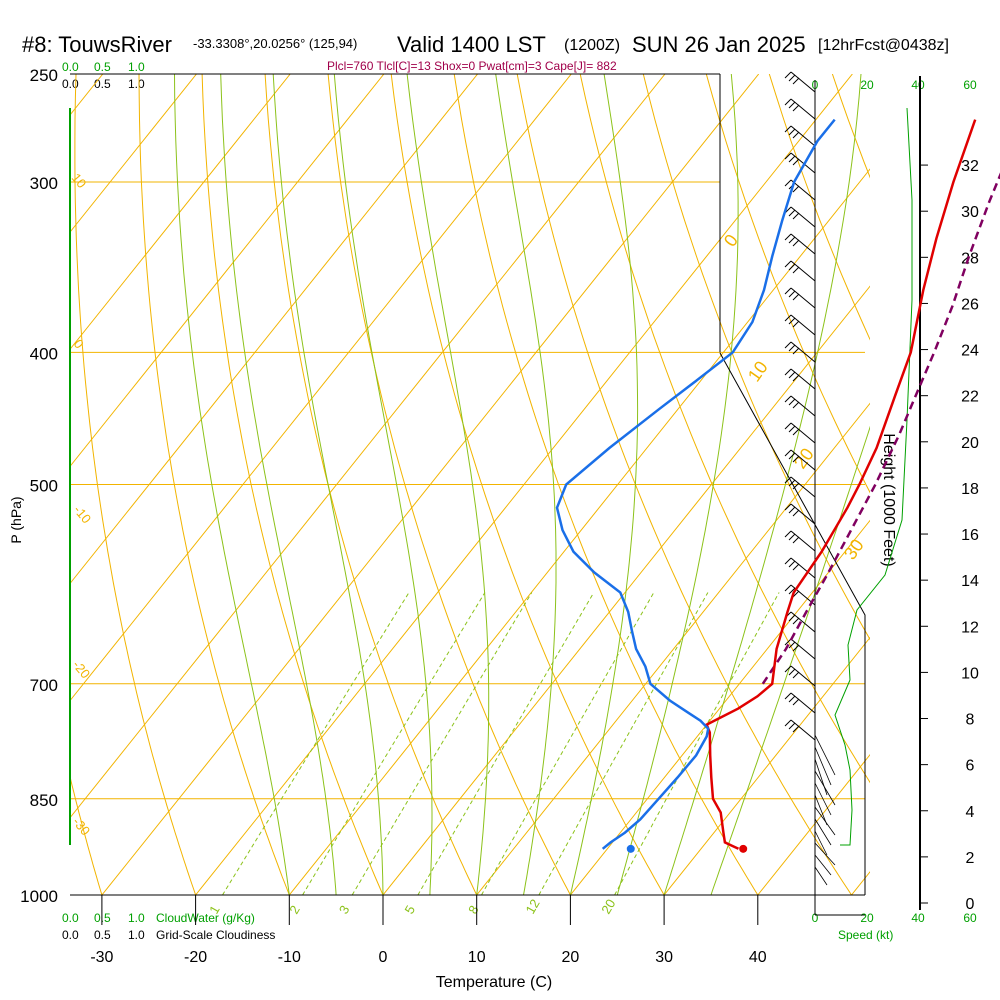 This screenshot has height=1000, width=1000. Describe the element at coordinates (970, 258) in the screenshot. I see `height-tick-label: 28` at that location.